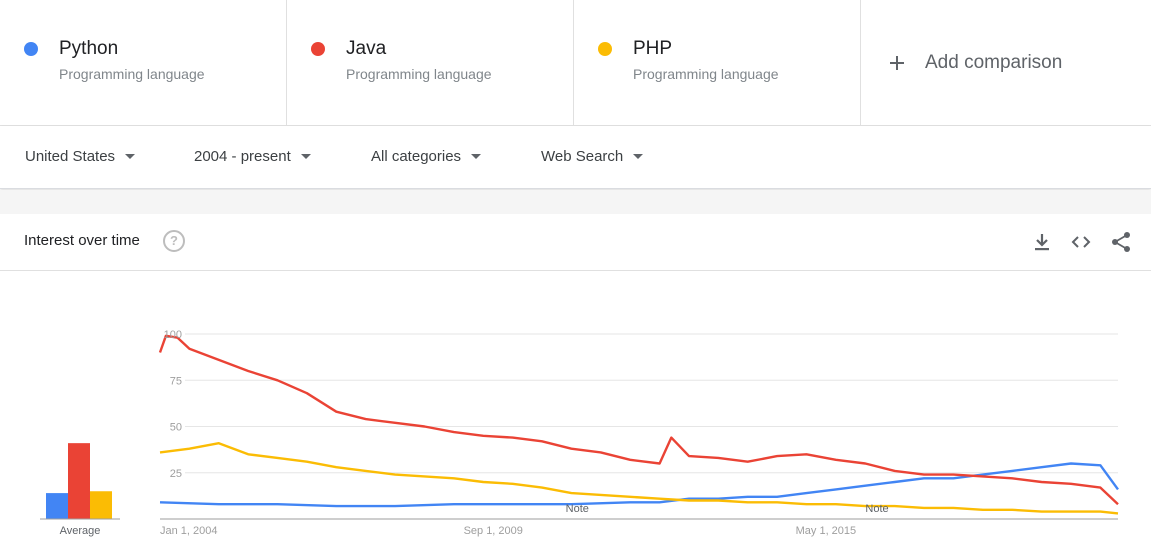 Image resolution: width=1151 pixels, height=555 pixels. What do you see at coordinates (1121, 242) in the screenshot?
I see `share-icon` at bounding box center [1121, 242].